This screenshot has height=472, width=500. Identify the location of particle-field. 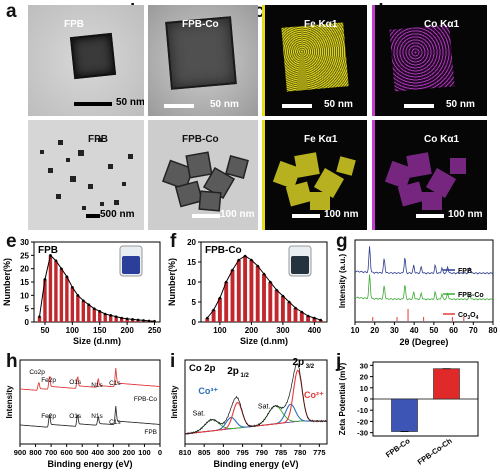
(86, 174).